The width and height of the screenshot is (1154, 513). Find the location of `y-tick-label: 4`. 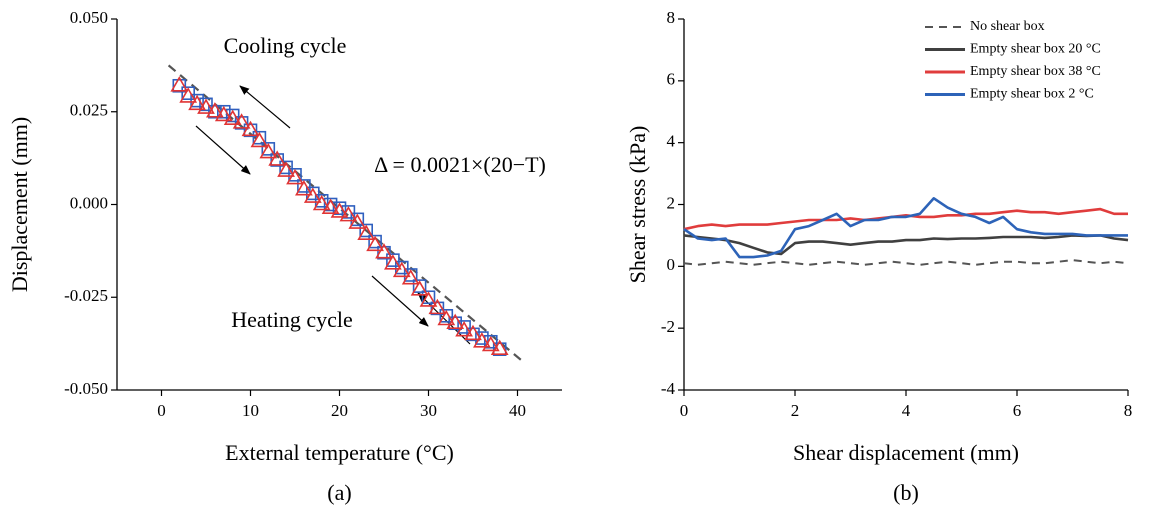

y-tick-label: 4 is located at coordinates (671, 141).